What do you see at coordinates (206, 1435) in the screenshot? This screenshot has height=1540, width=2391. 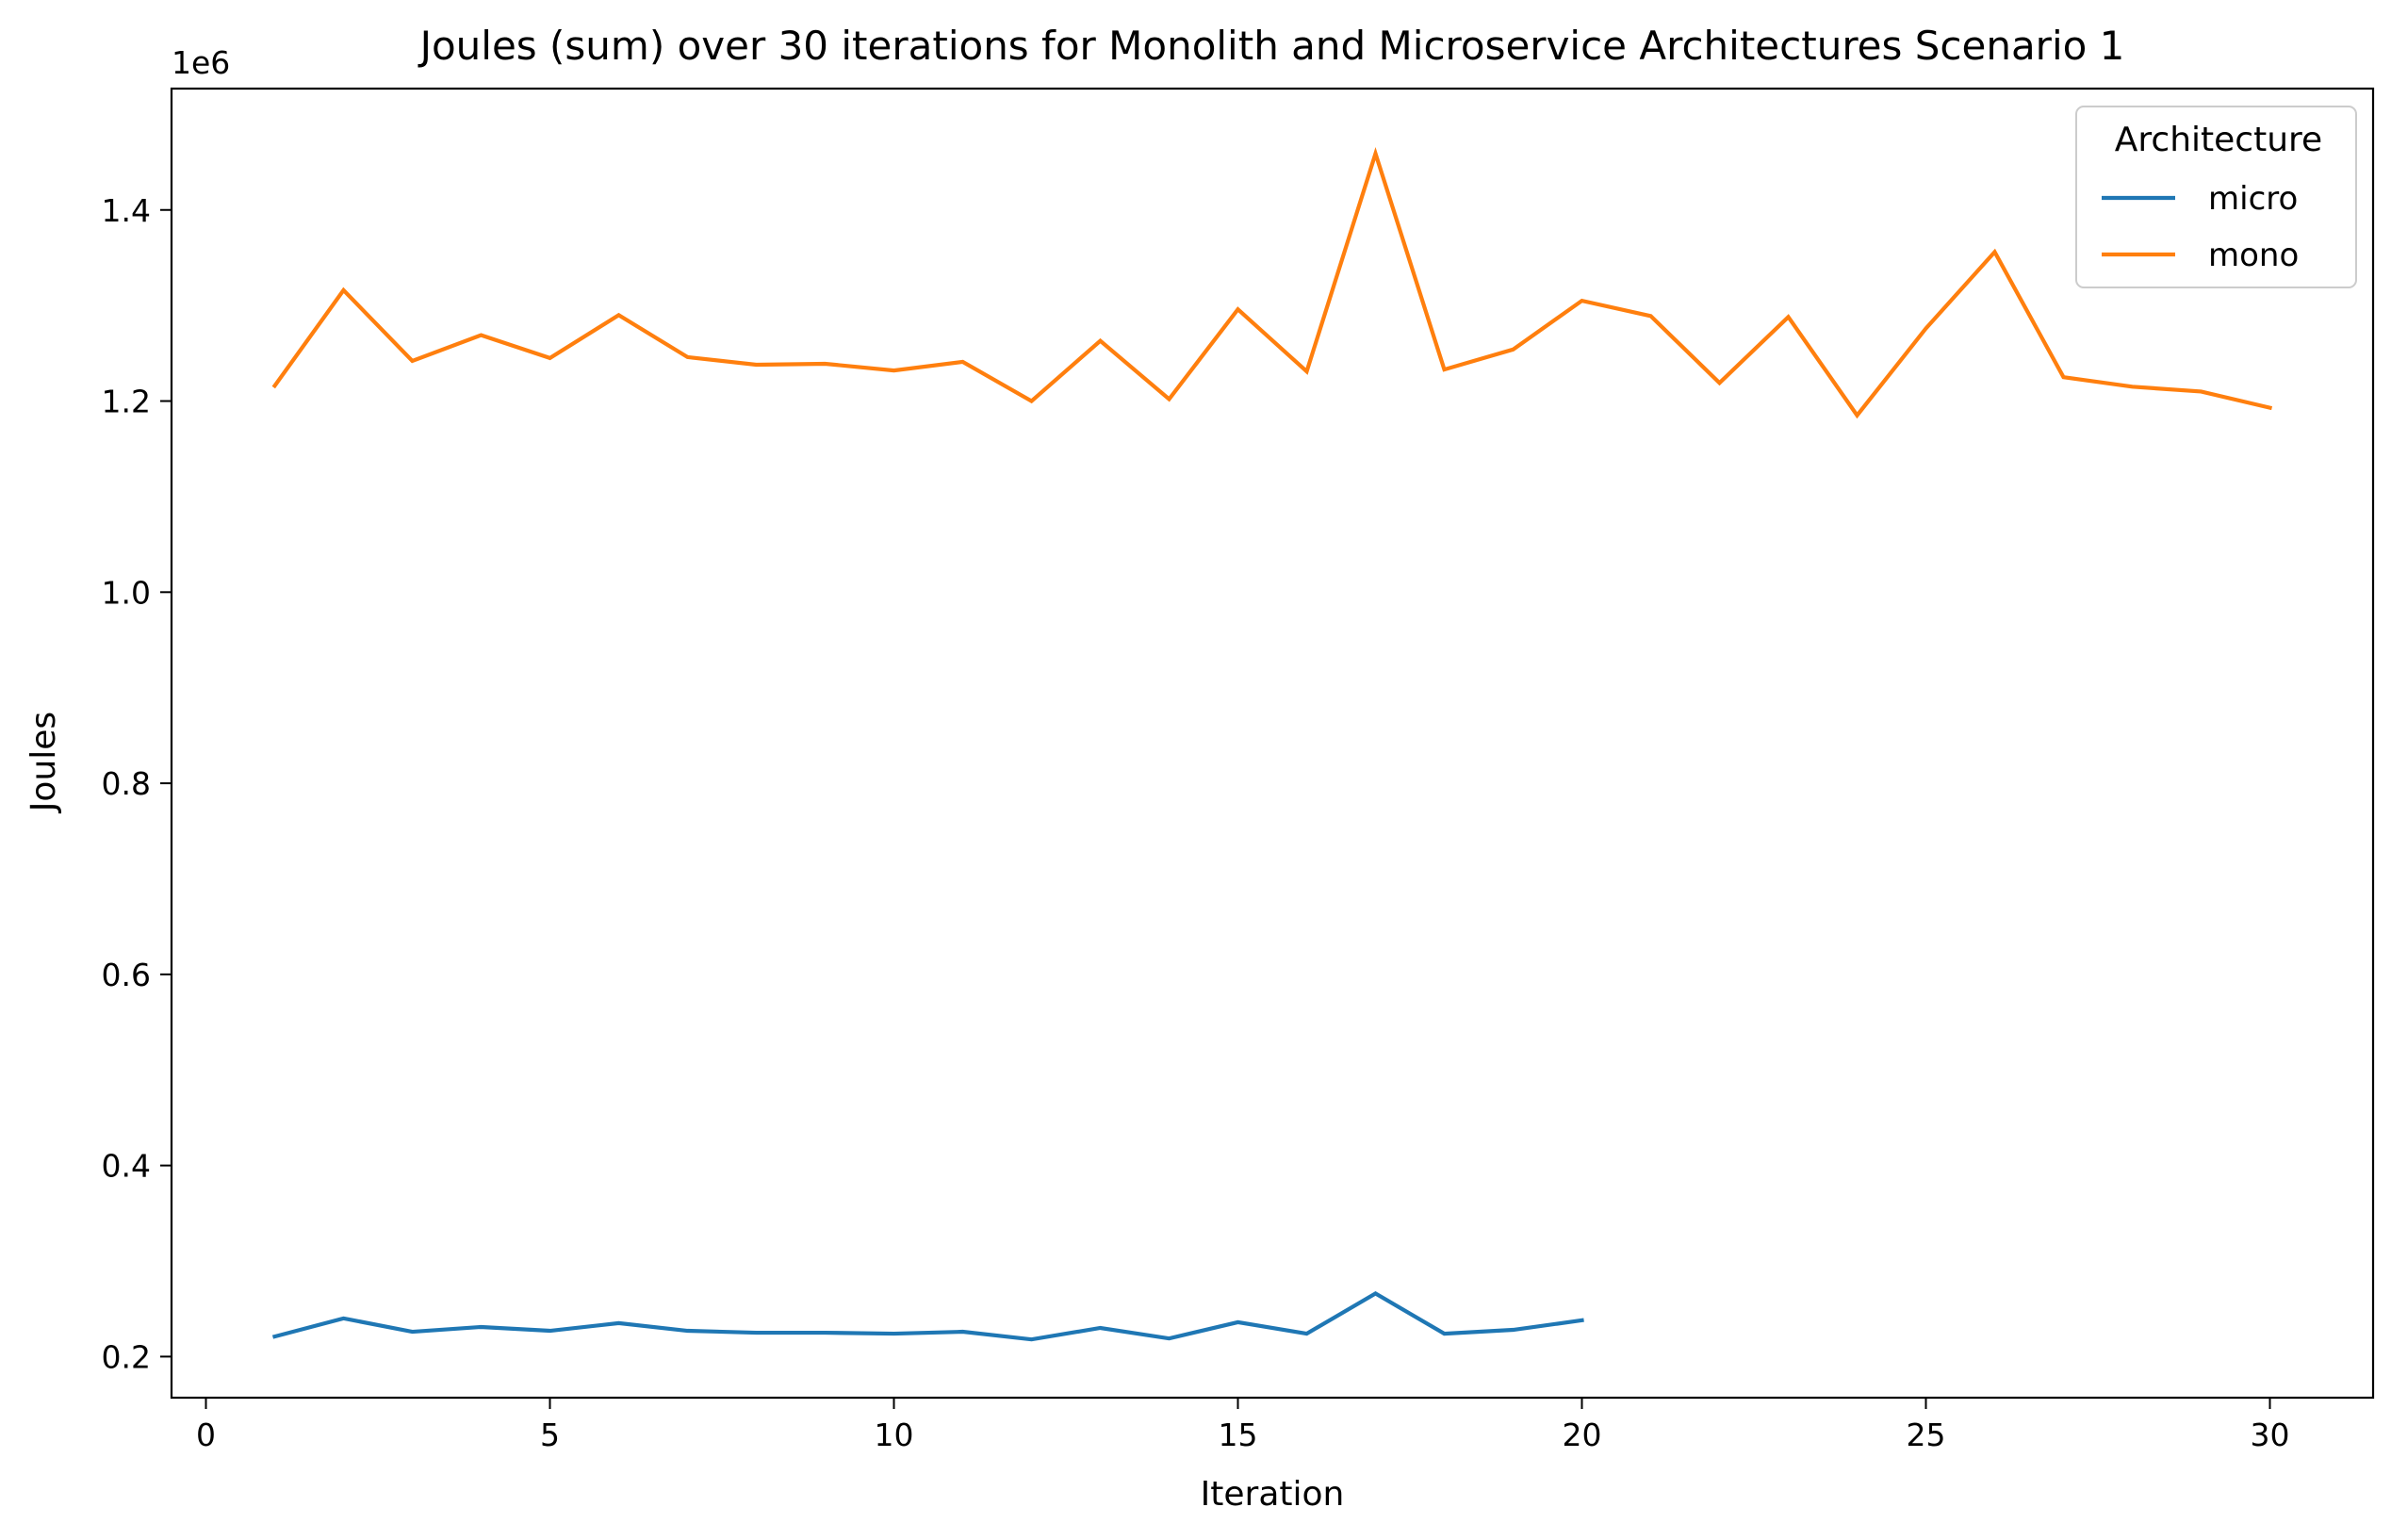 I see `x-tick-label: 0` at bounding box center [206, 1435].